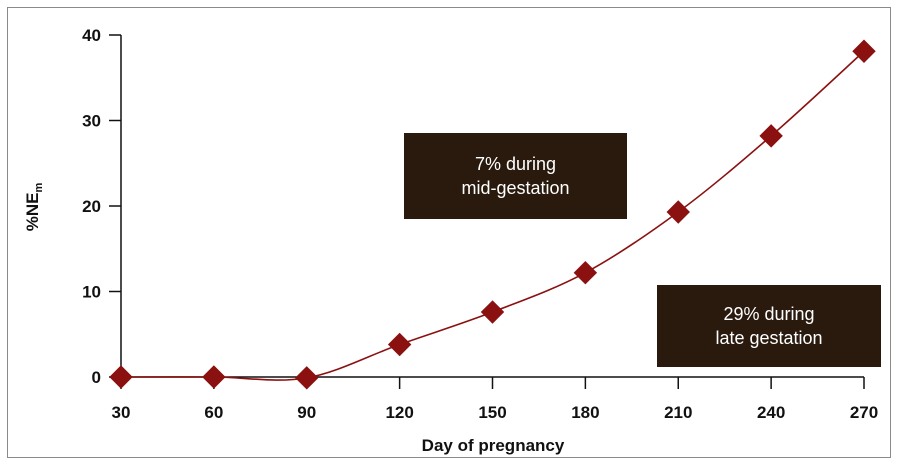 This screenshot has width=900, height=466. Describe the element at coordinates (91, 121) in the screenshot. I see `y-tick-label: 30` at that location.